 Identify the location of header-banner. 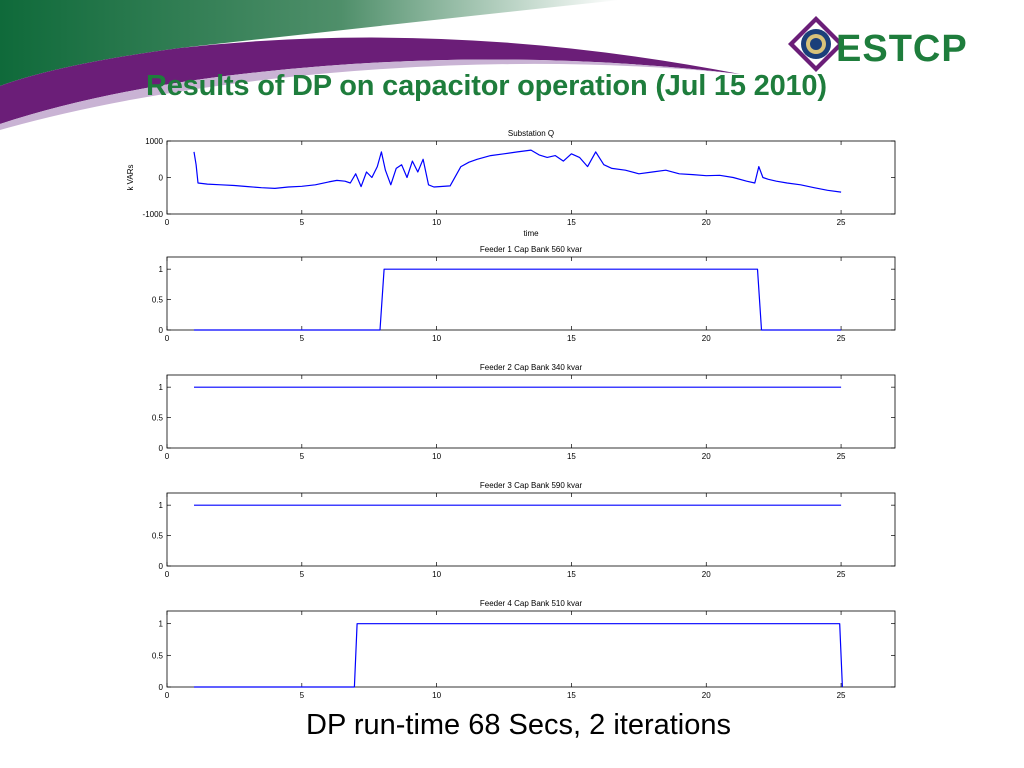
(370, 65).